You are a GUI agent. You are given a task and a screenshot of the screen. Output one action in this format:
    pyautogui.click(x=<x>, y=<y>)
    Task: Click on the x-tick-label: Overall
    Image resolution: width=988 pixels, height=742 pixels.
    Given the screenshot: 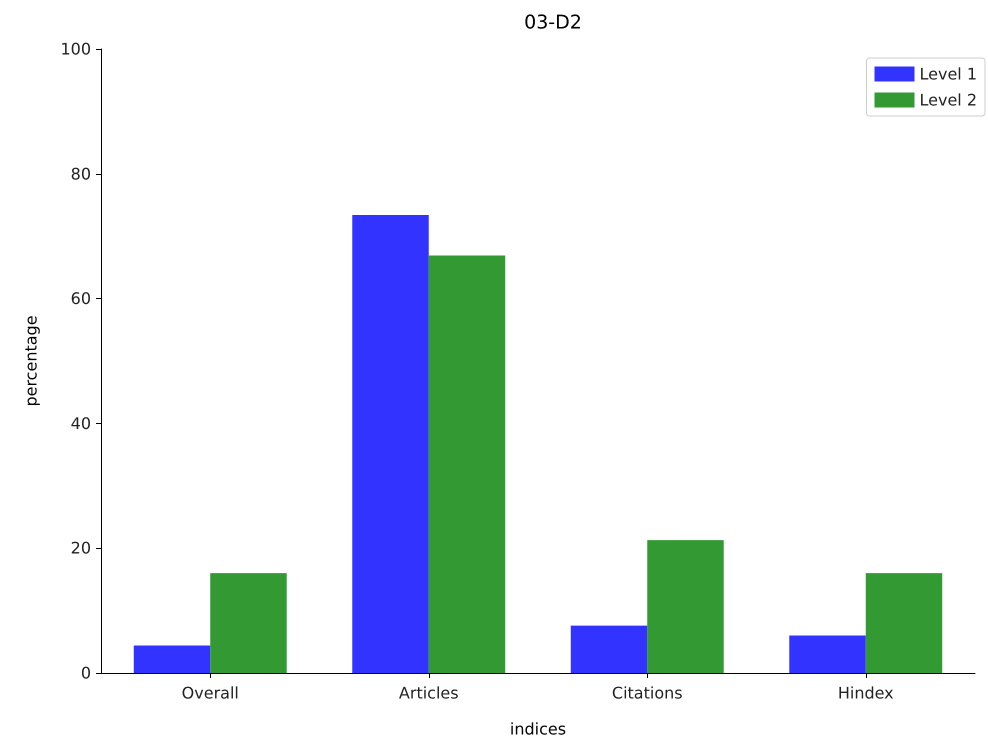 What is the action you would take?
    pyautogui.click(x=210, y=693)
    